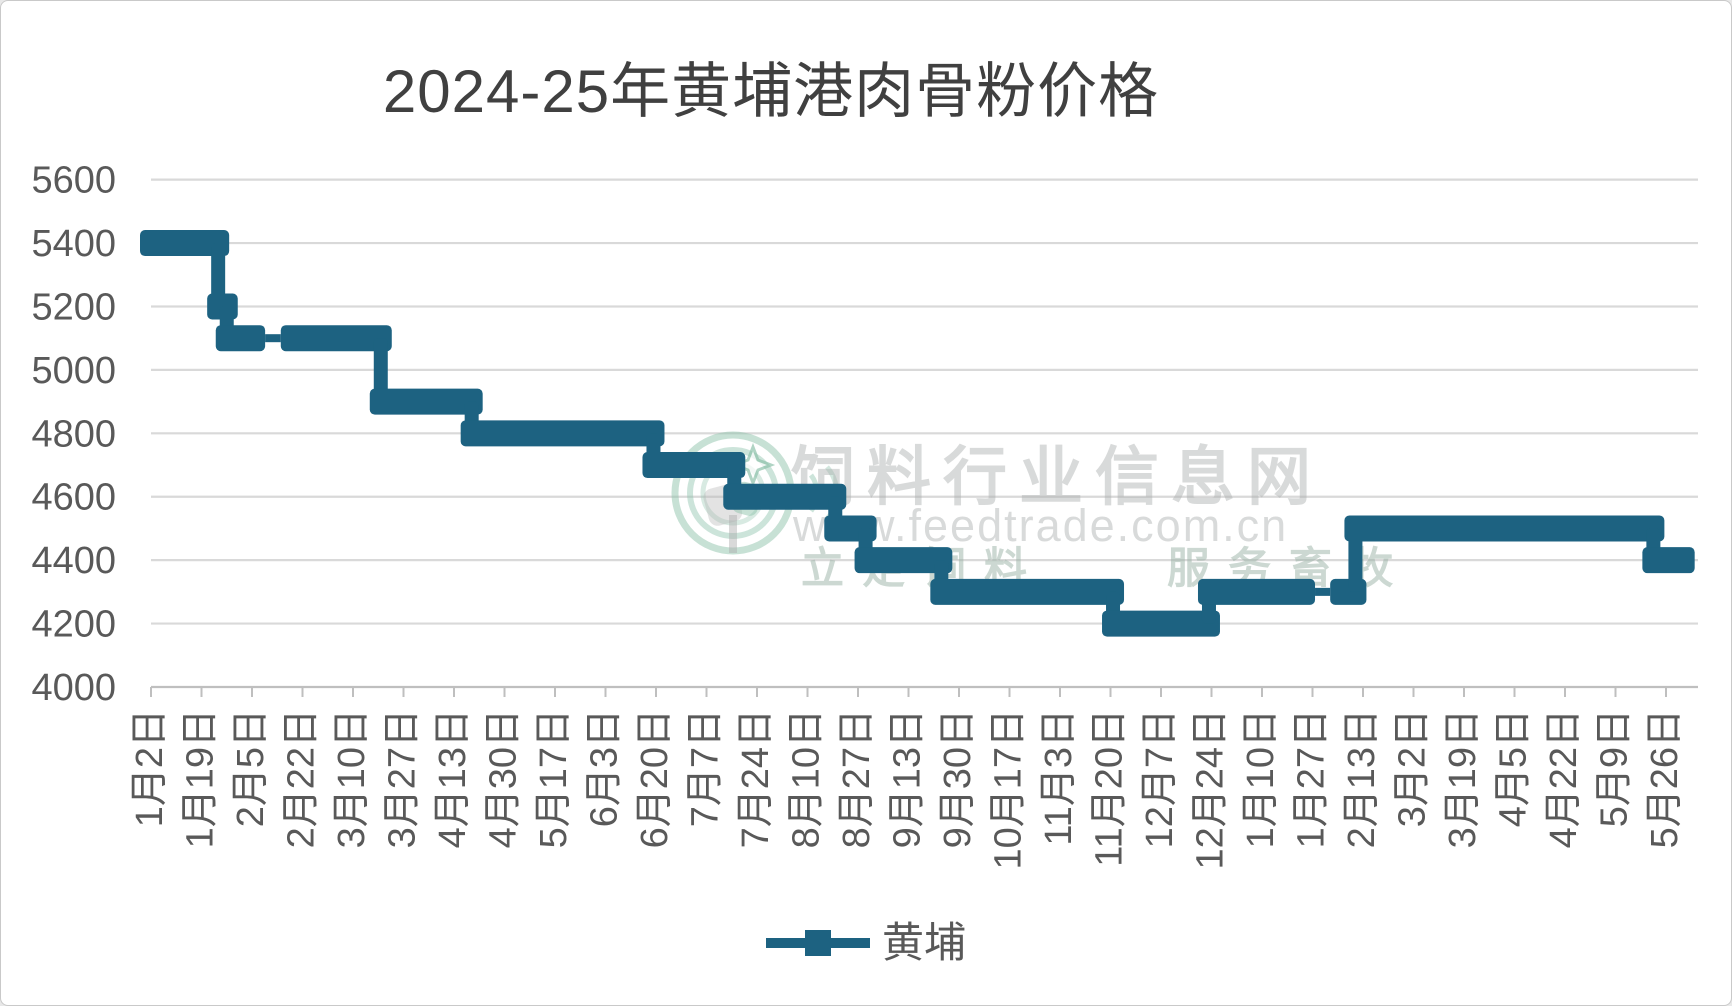  What do you see at coordinates (1362, 778) in the screenshot?
I see `x-axis-label: 2月13日` at bounding box center [1362, 778].